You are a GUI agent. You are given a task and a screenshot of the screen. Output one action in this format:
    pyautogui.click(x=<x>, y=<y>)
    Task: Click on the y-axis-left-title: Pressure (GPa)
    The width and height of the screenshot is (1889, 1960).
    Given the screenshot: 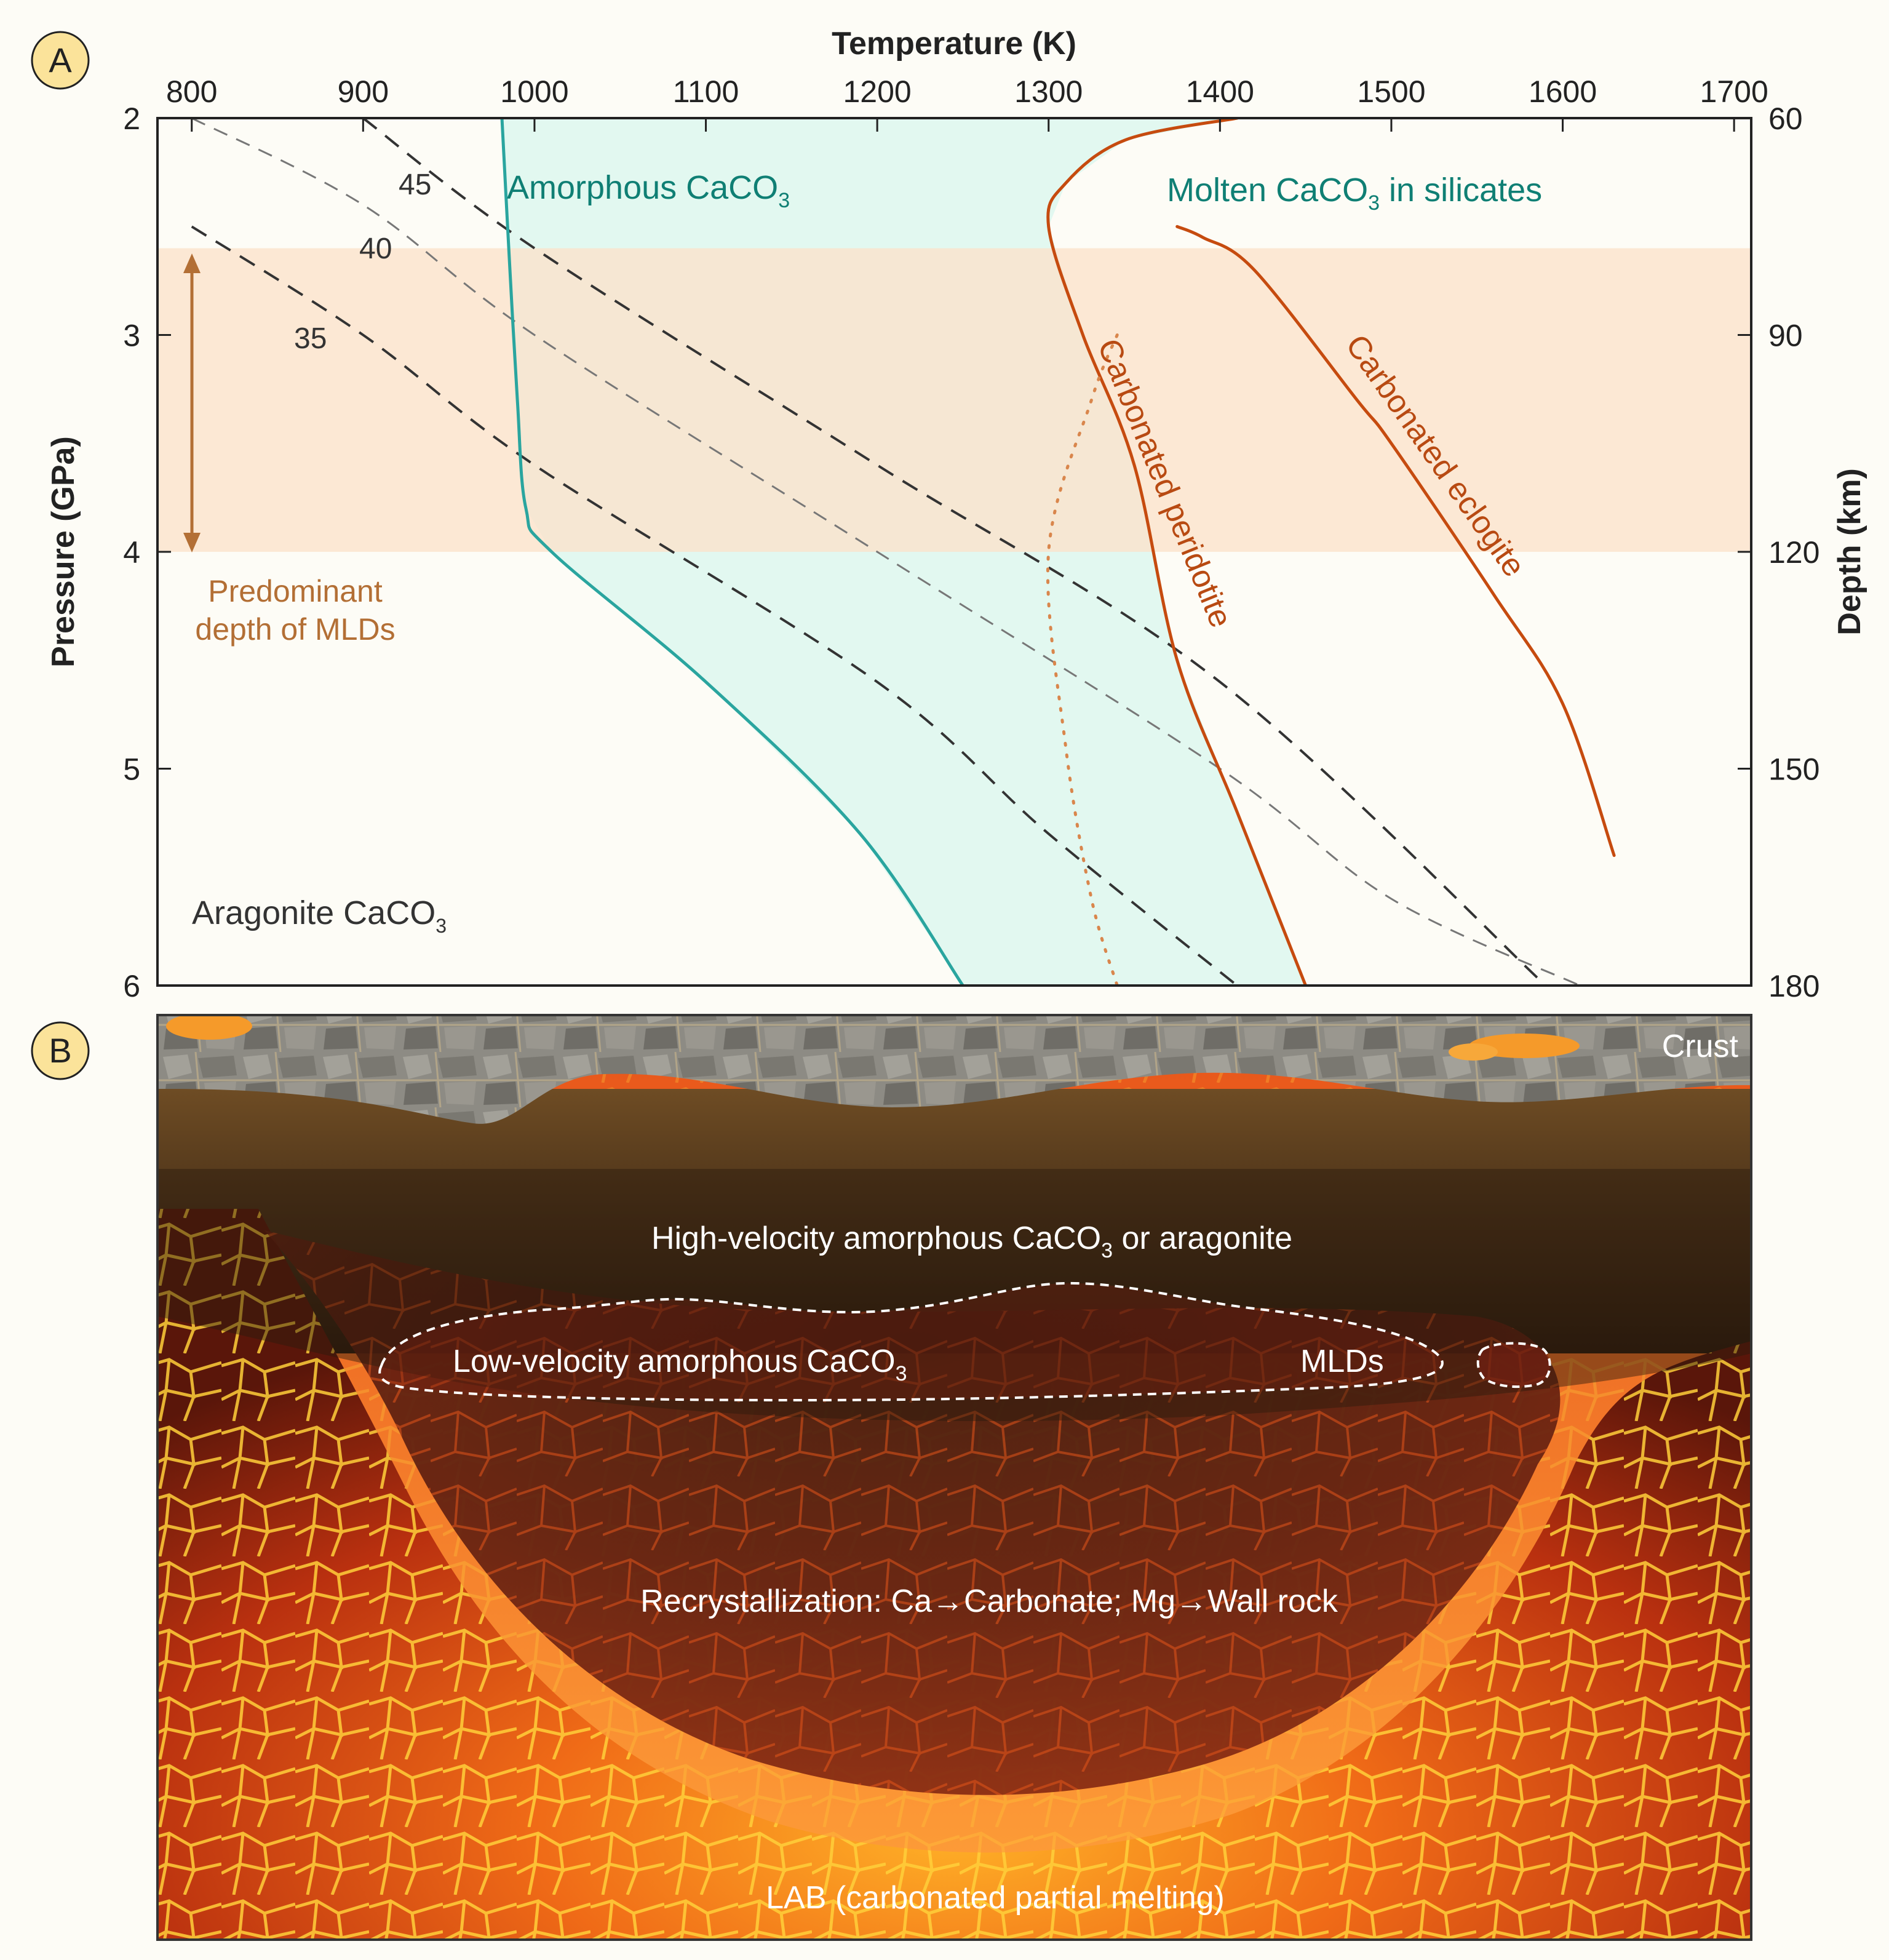 What is the action you would take?
    pyautogui.click(x=63, y=551)
    